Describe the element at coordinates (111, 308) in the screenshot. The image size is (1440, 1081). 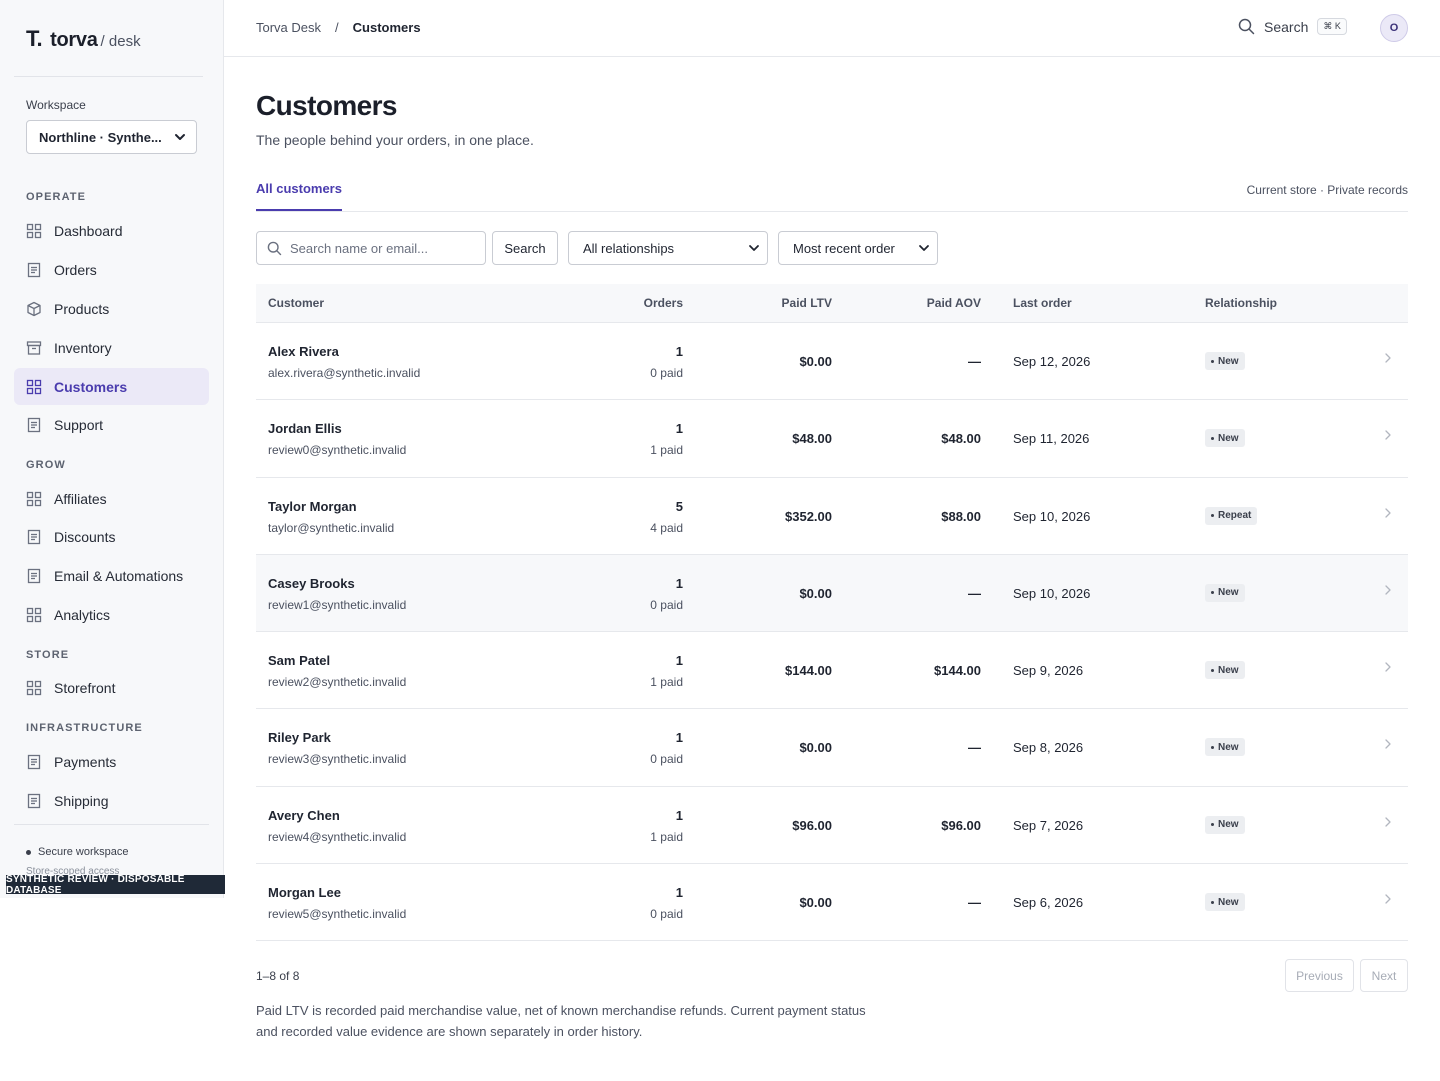
I see `nav-products: Products` at that location.